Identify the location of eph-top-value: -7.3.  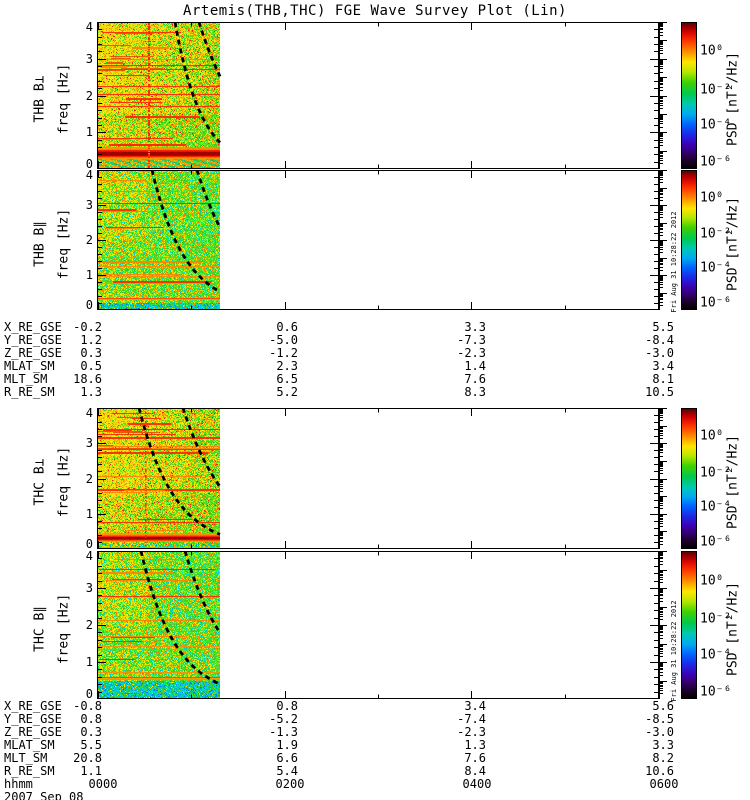
(471, 340).